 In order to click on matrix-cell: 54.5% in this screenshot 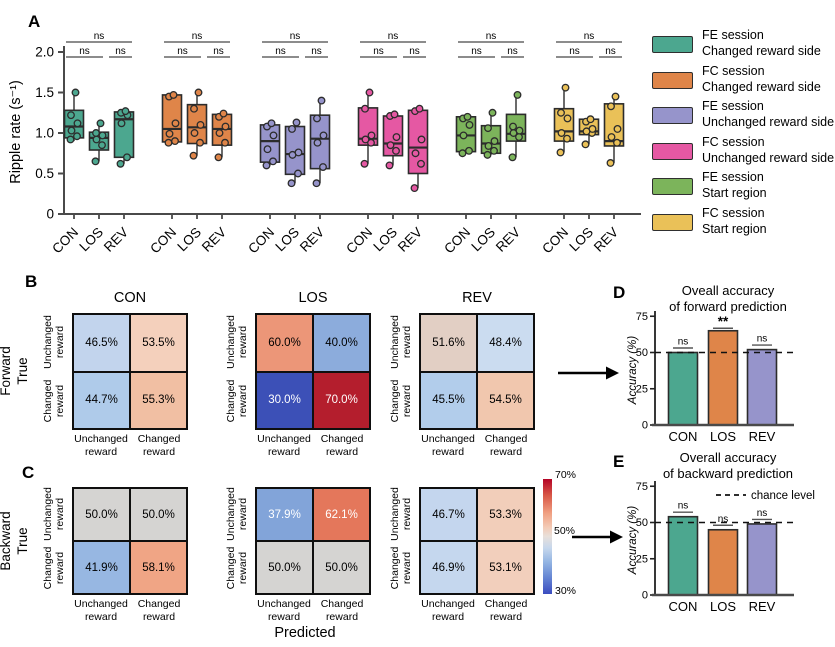, I will do `click(505, 400)`.